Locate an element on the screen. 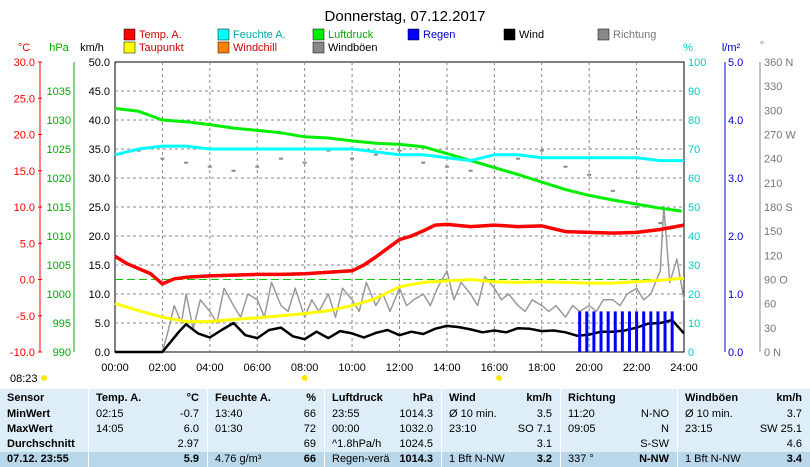  tick-hpa-5: 1010 is located at coordinates (59, 237).